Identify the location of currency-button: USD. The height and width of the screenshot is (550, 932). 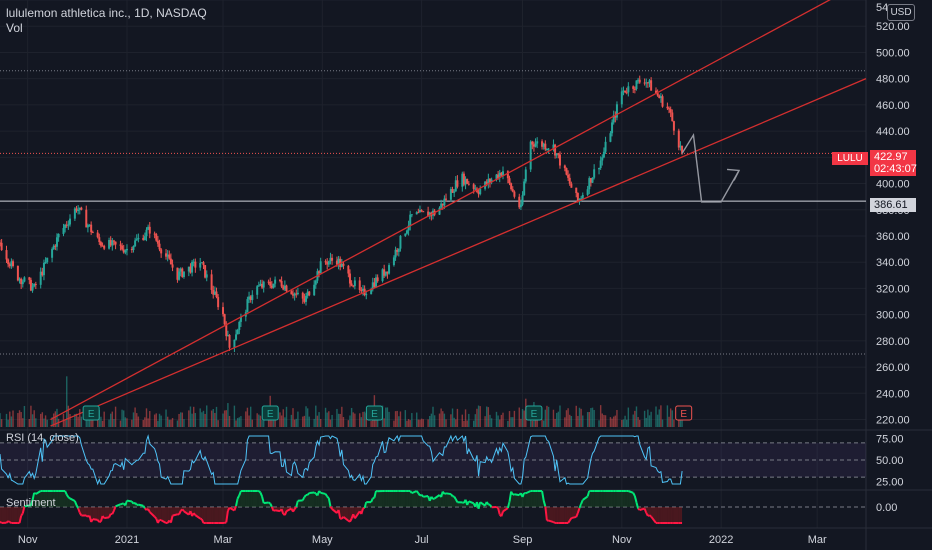
(901, 12).